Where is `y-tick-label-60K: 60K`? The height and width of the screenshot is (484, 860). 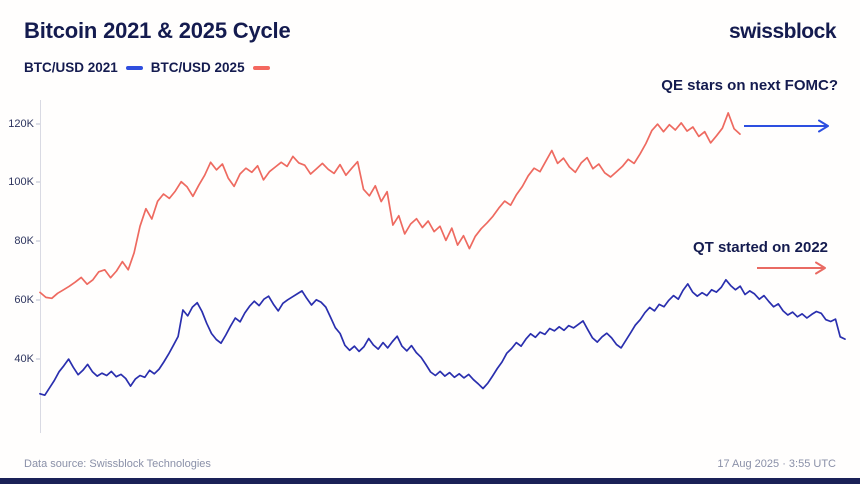
y-tick-label-60K: 60K is located at coordinates (24, 299).